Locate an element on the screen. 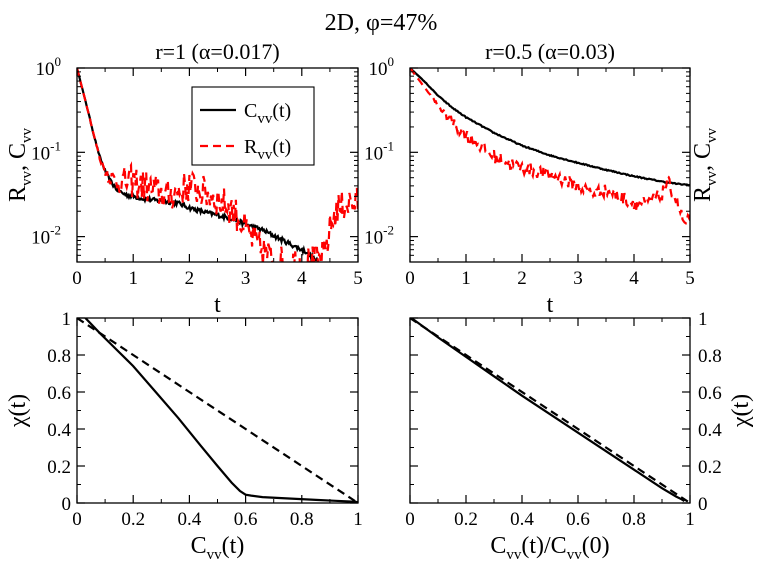  legend-box is located at coordinates (253, 126).